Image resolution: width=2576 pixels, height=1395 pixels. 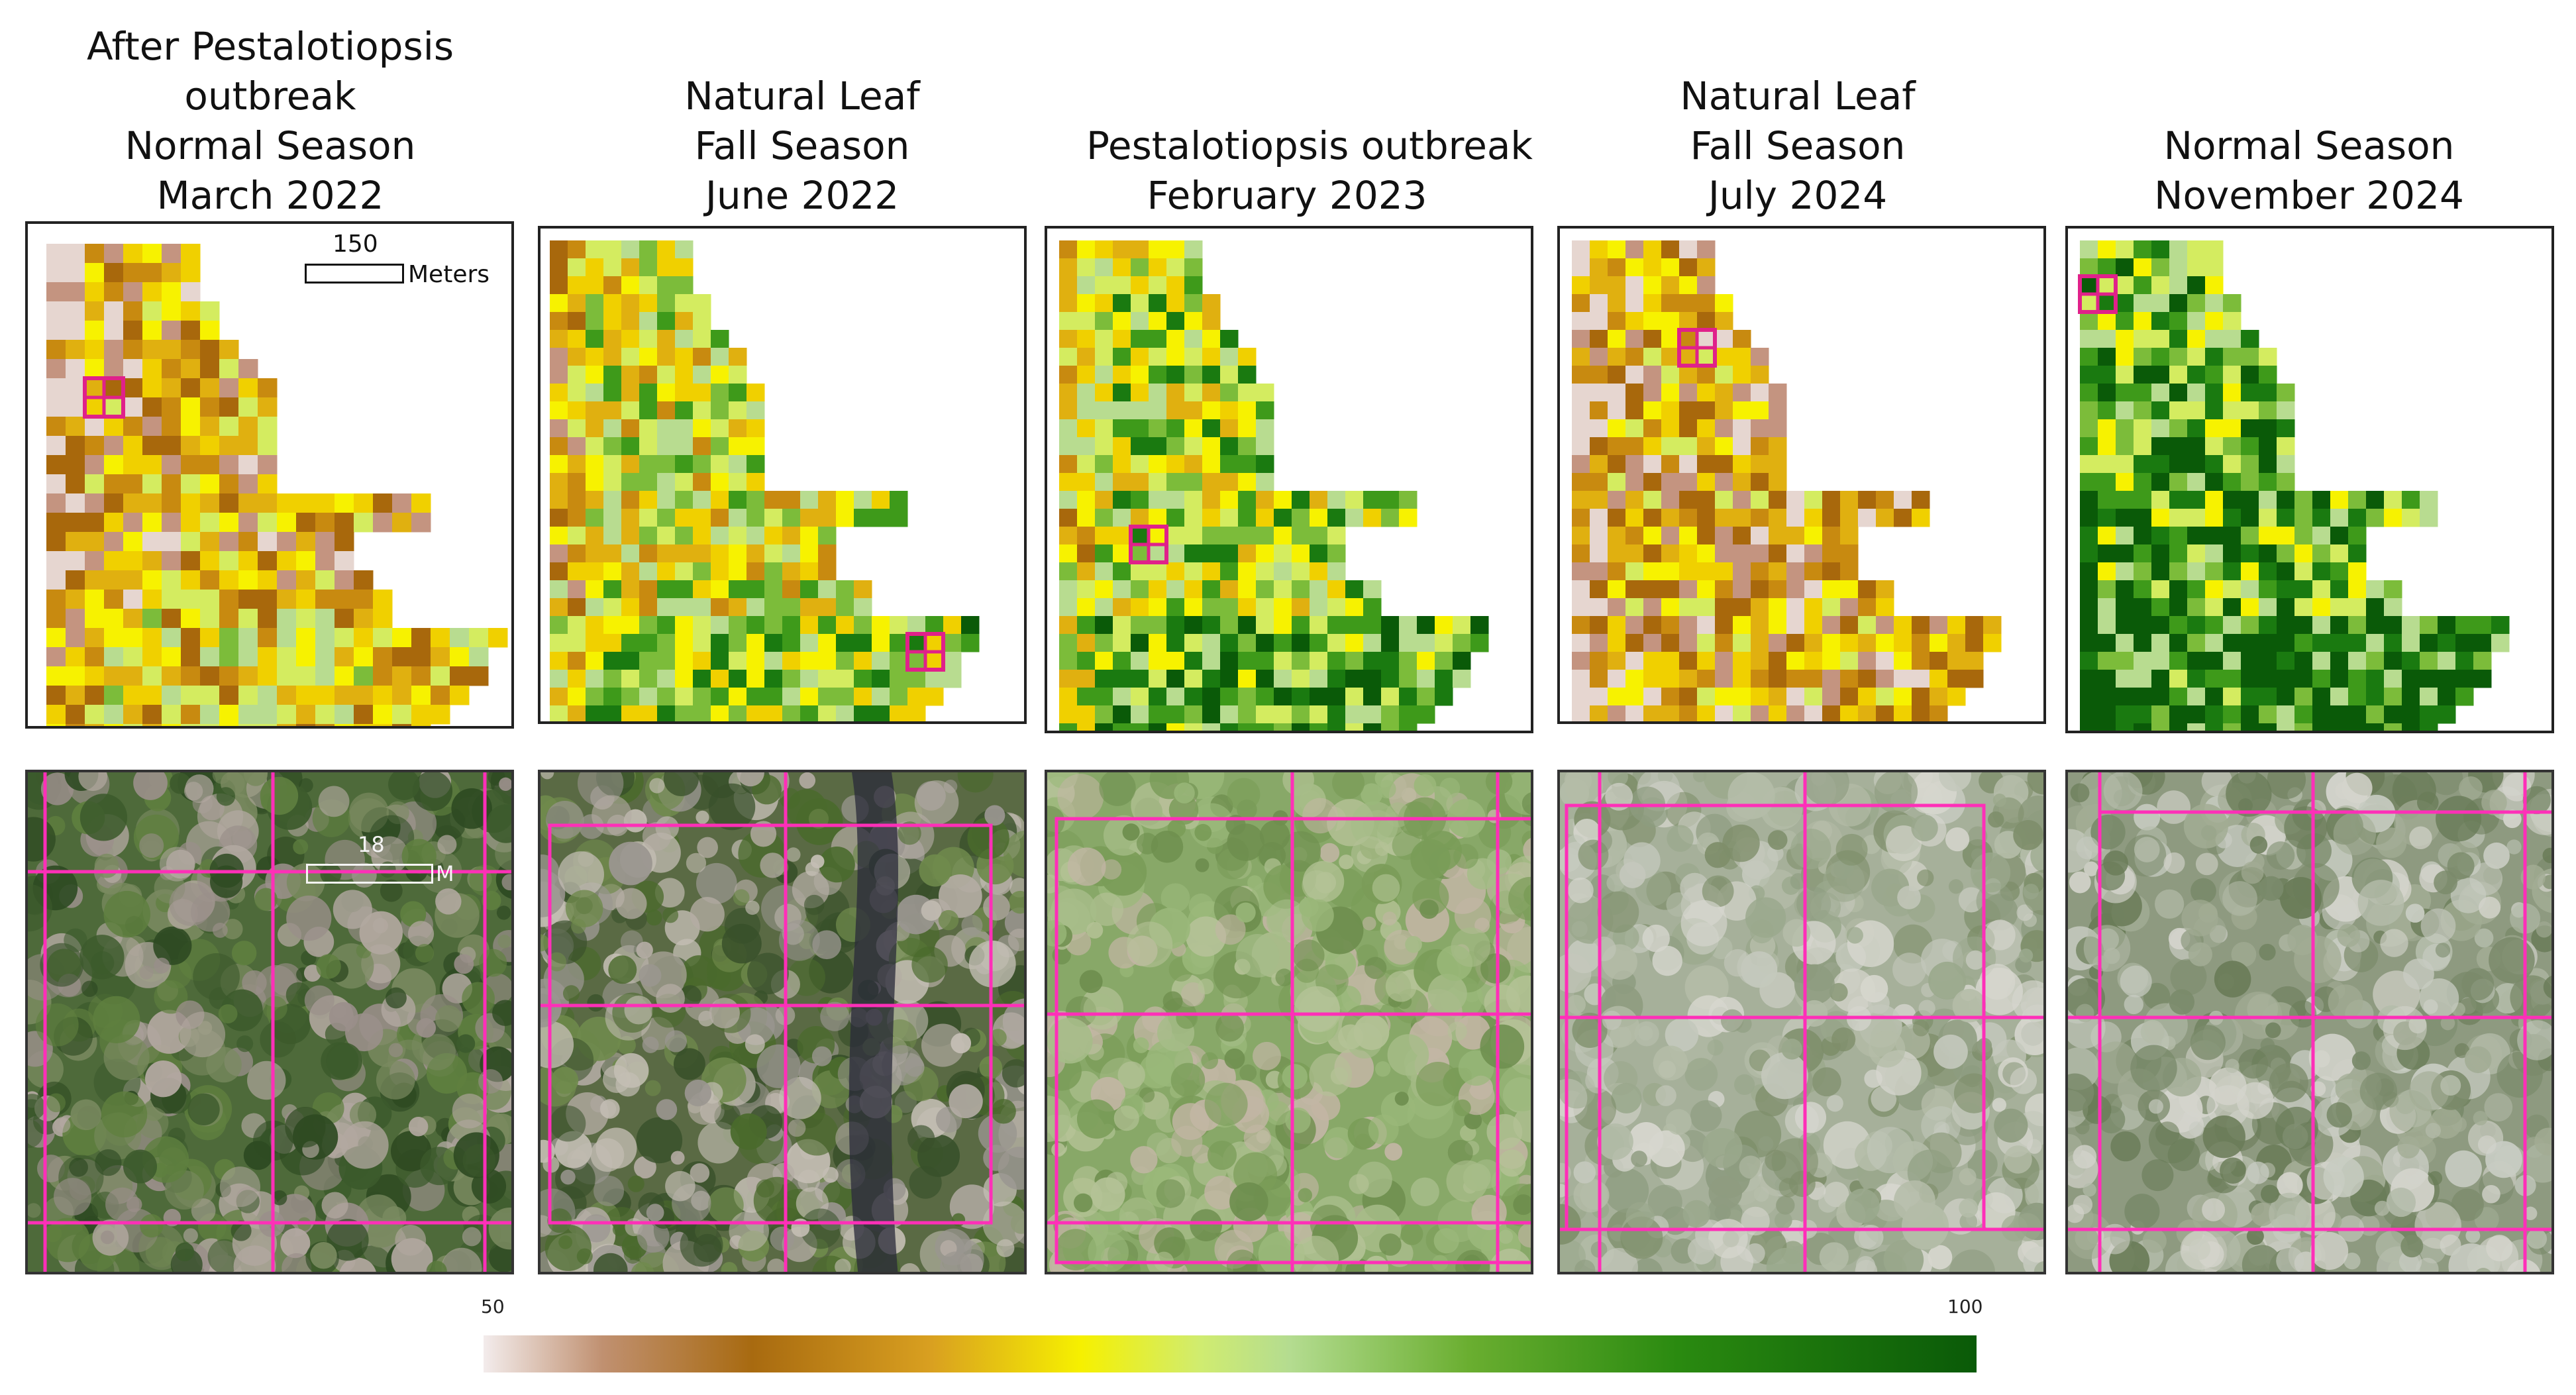 I want to click on sample-grid-overlay, so click(x=269, y=1022).